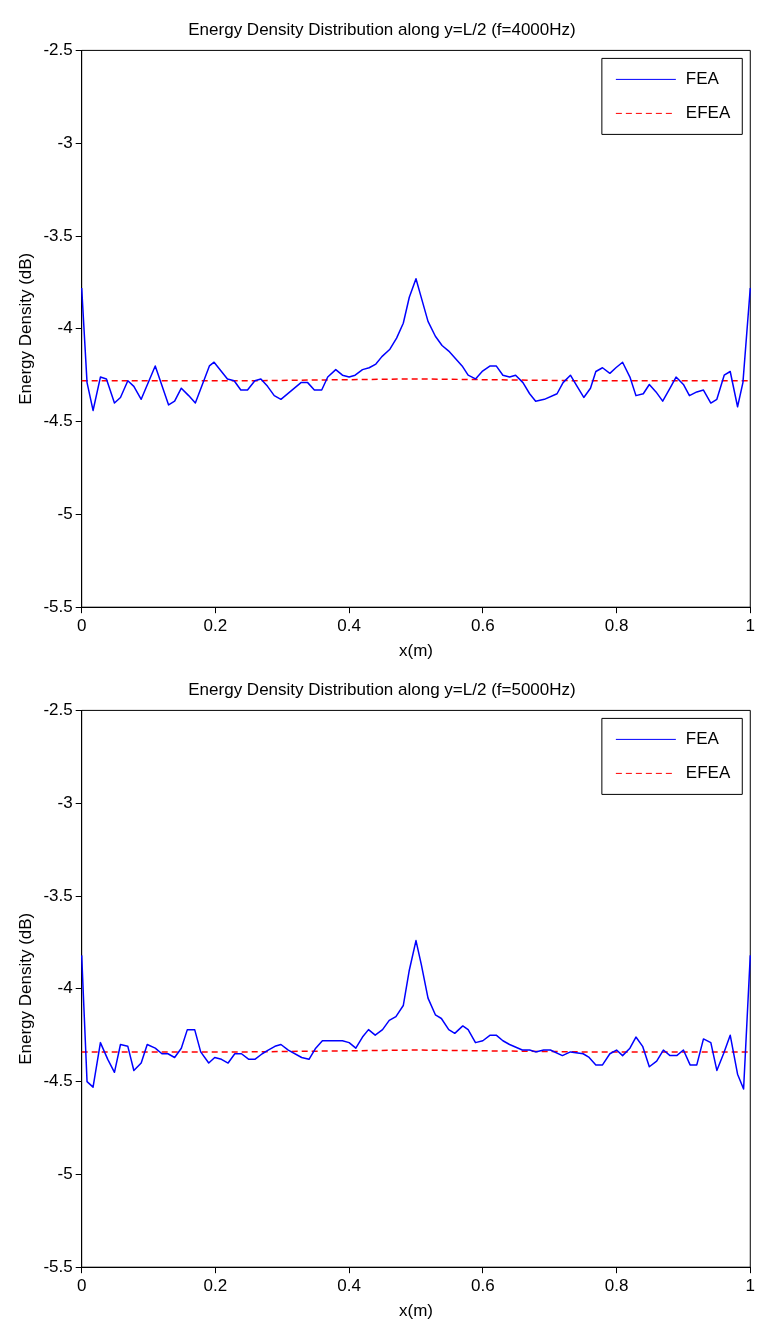 The image size is (766, 1337). Describe the element at coordinates (382, 29) in the screenshot. I see `chart-title: Energy Density Distribution along y=L/2 (f=4000Hz)` at that location.